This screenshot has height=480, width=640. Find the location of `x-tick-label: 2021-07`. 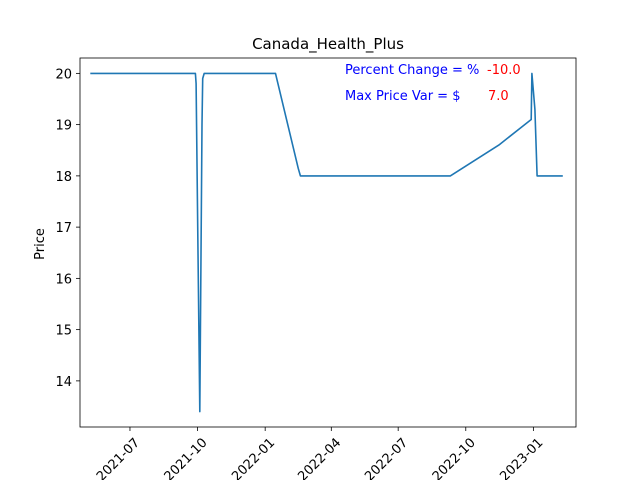

x-tick-label: 2021-07 is located at coordinates (118, 457).